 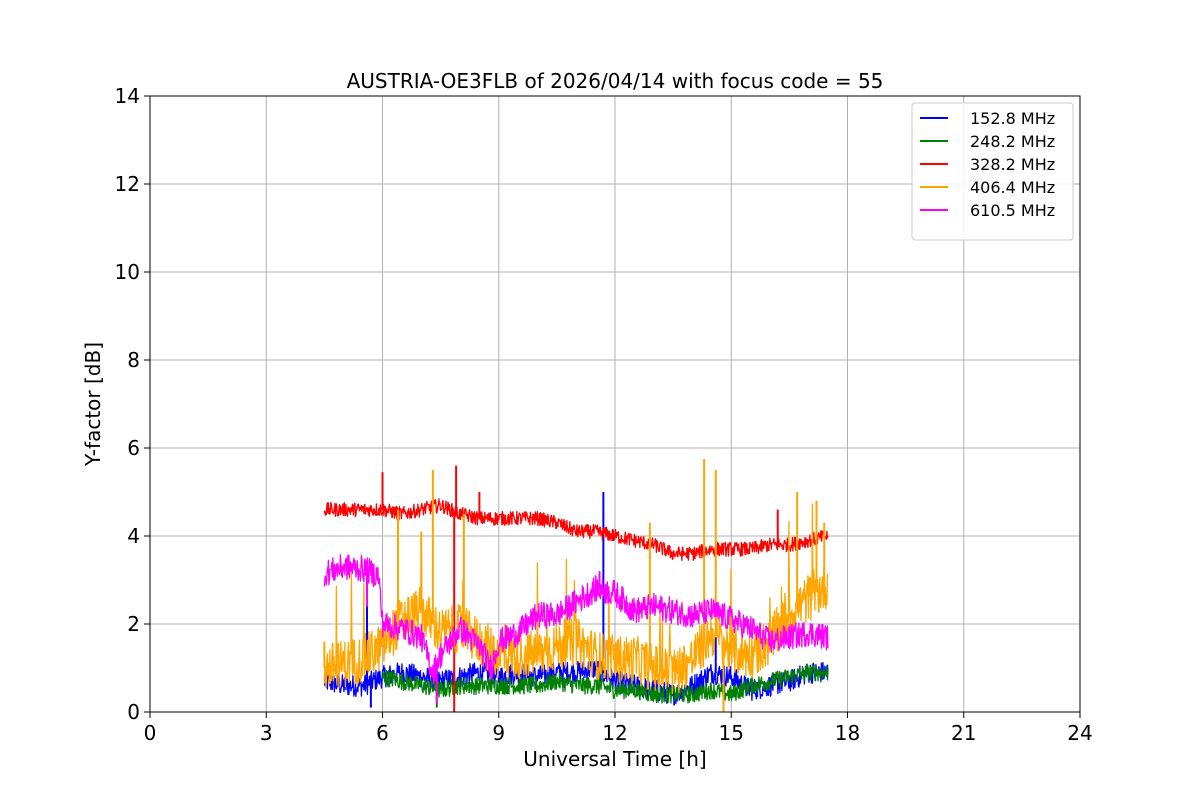 I want to click on x-tick-label: 21, so click(x=963, y=733).